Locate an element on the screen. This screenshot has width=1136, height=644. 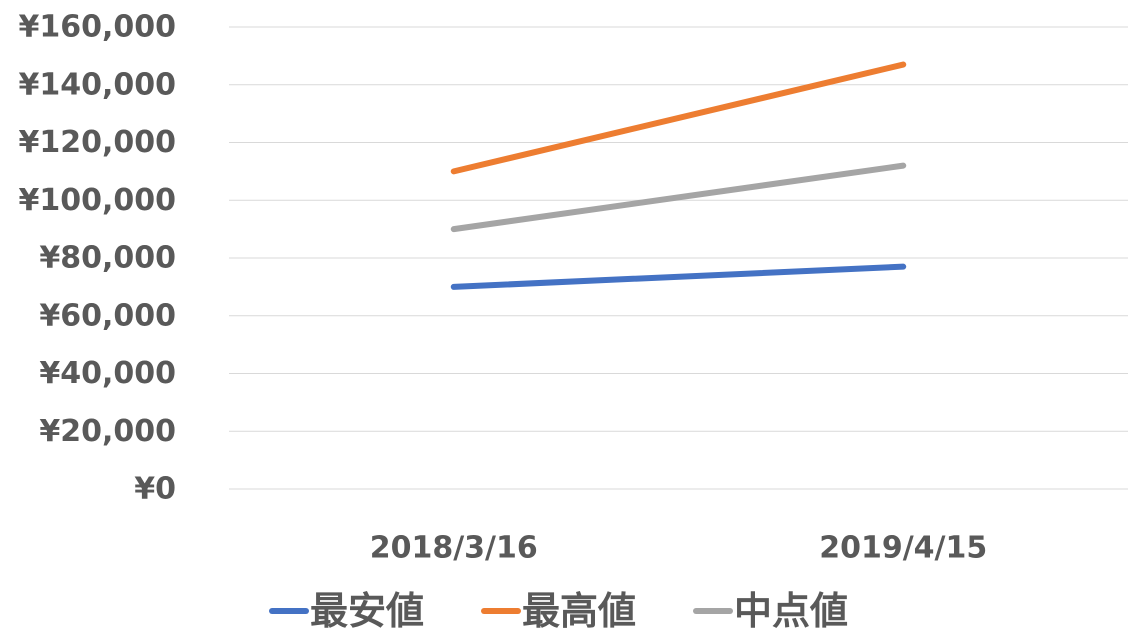
x-tick-label: 2018/3/16 is located at coordinates (454, 548).